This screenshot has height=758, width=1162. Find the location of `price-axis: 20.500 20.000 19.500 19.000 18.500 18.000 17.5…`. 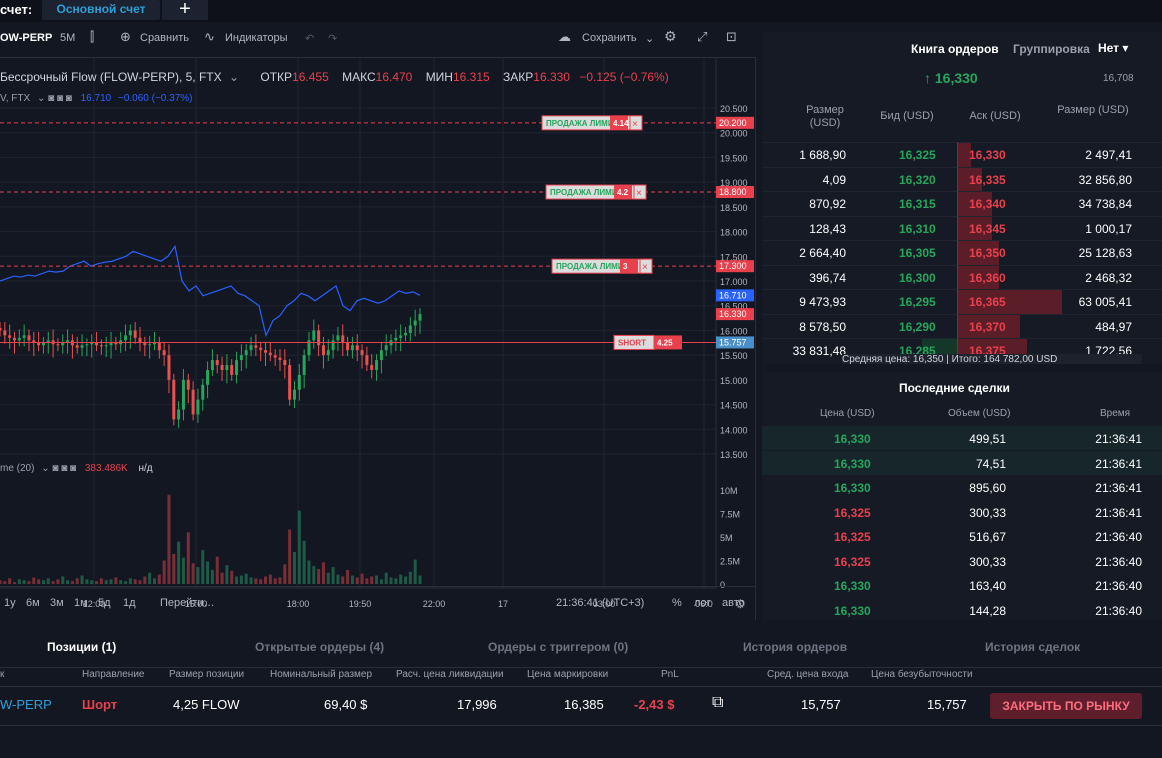

price-axis: 20.500 20.000 19.500 19.000 18.500 18.000 17.5… is located at coordinates (734, 282).